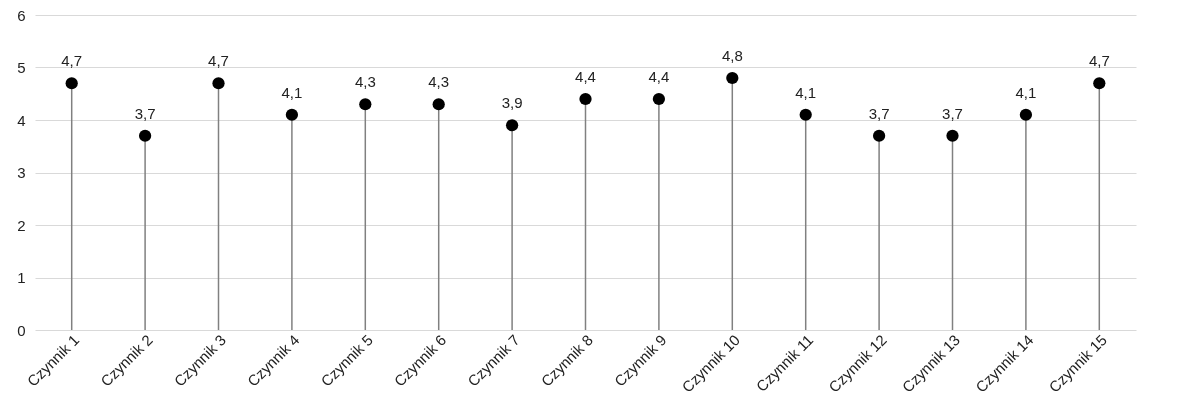 The height and width of the screenshot is (415, 1178). What do you see at coordinates (732, 55) in the screenshot?
I see `data-label: 4,8` at bounding box center [732, 55].